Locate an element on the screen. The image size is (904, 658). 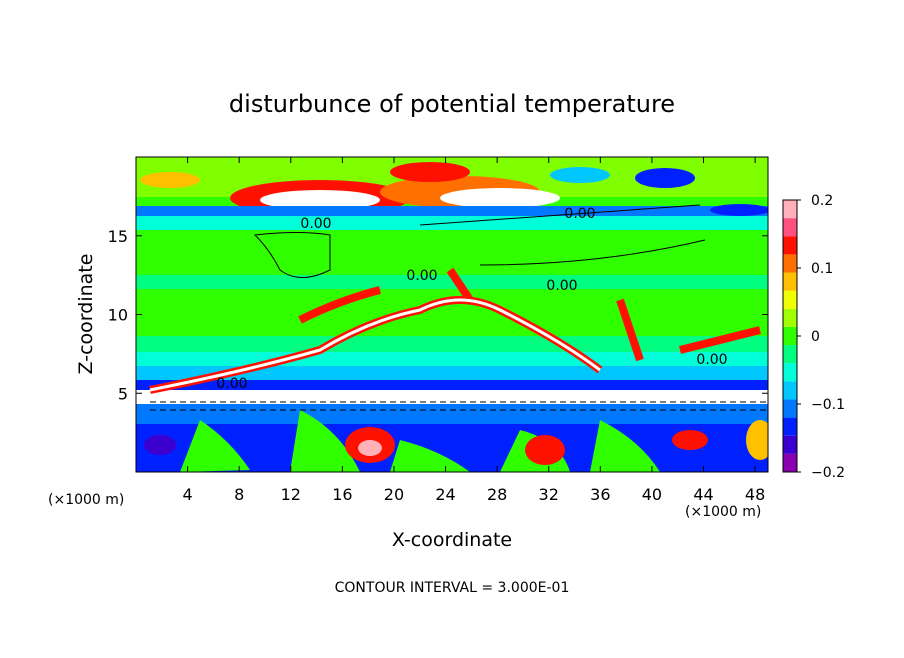
x-axis-label: X-coordinate is located at coordinates (452, 540).